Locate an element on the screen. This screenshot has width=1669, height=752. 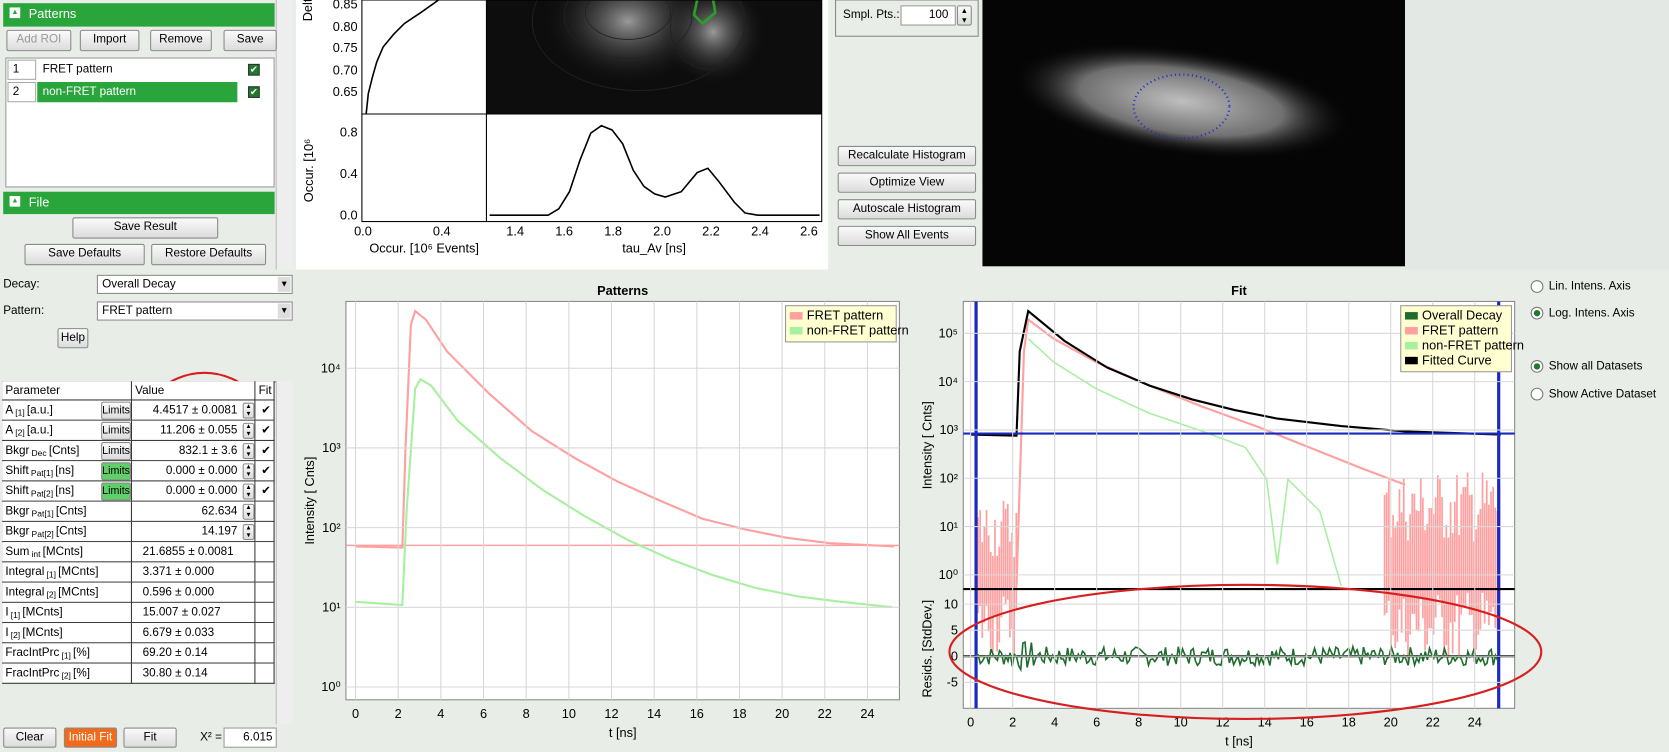
param-unit: [a.u.] is located at coordinates (39, 430).